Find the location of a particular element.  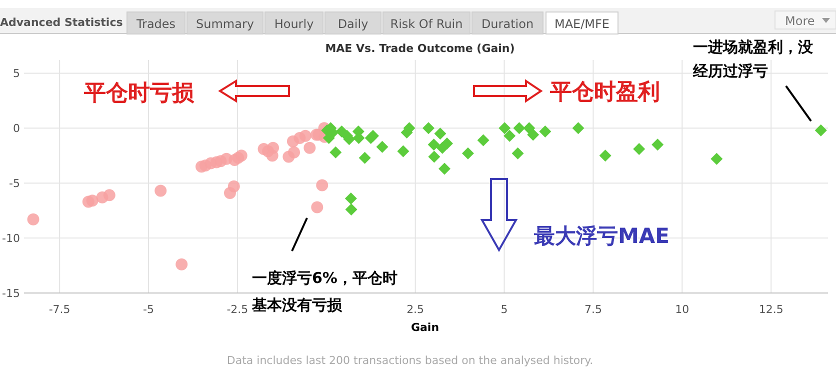

x-tick-label: -7.5 is located at coordinates (59, 309).